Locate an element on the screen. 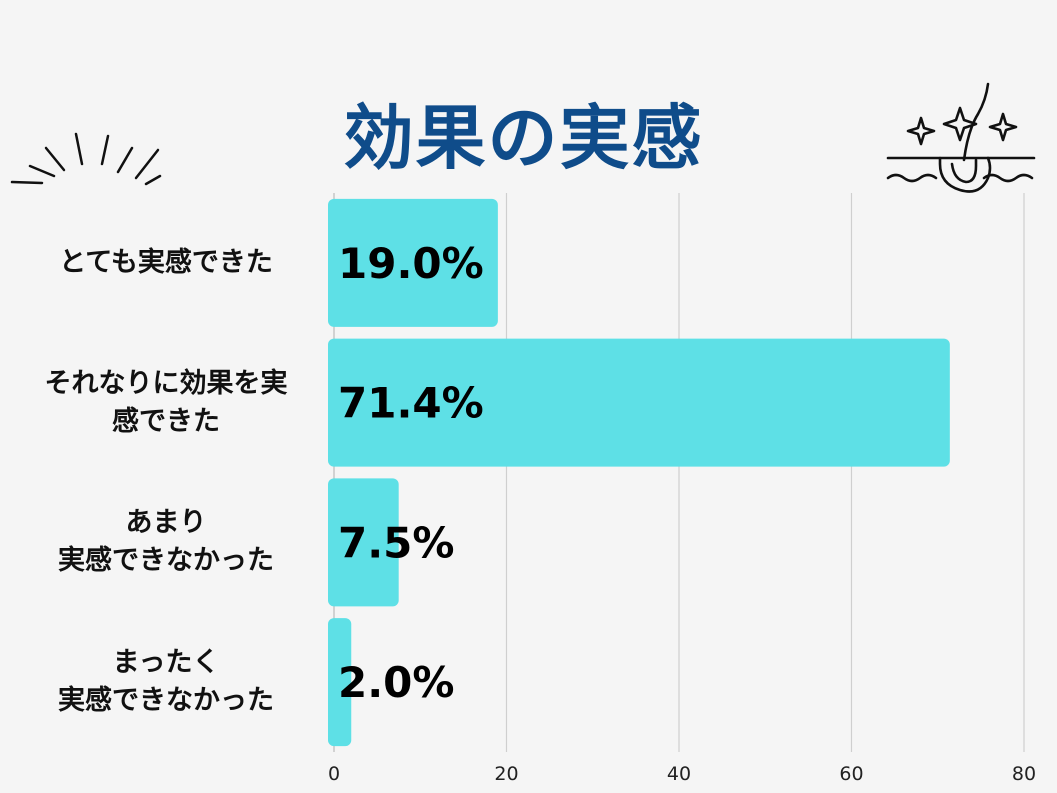 The height and width of the screenshot is (793, 1057). data-label: 71.4% is located at coordinates (411, 403).